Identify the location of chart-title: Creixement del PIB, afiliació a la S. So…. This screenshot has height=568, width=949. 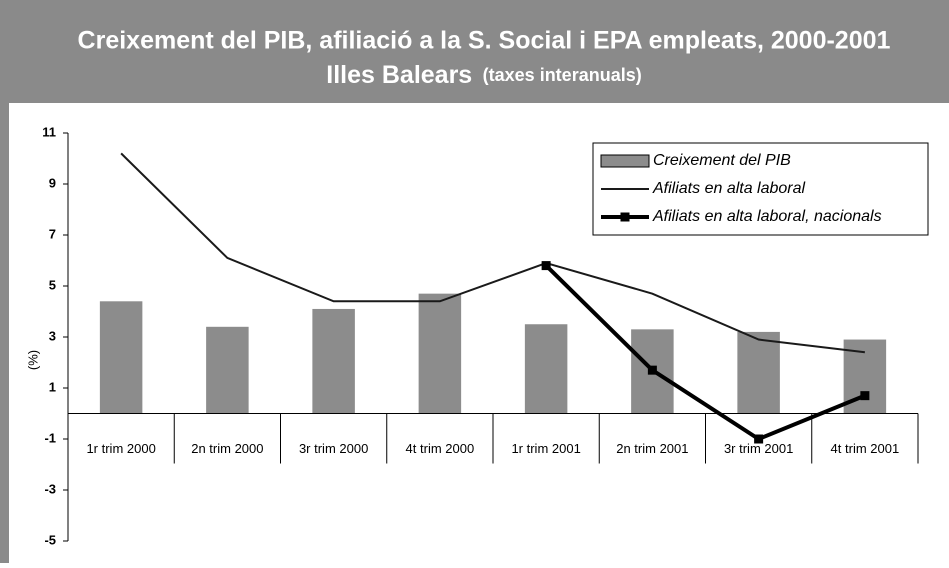
(484, 41).